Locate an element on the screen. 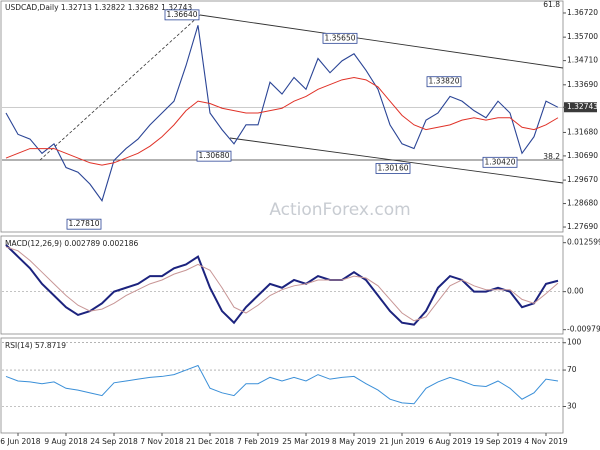 The image size is (600, 450). y-tick-label: 0.012599 is located at coordinates (583, 242).